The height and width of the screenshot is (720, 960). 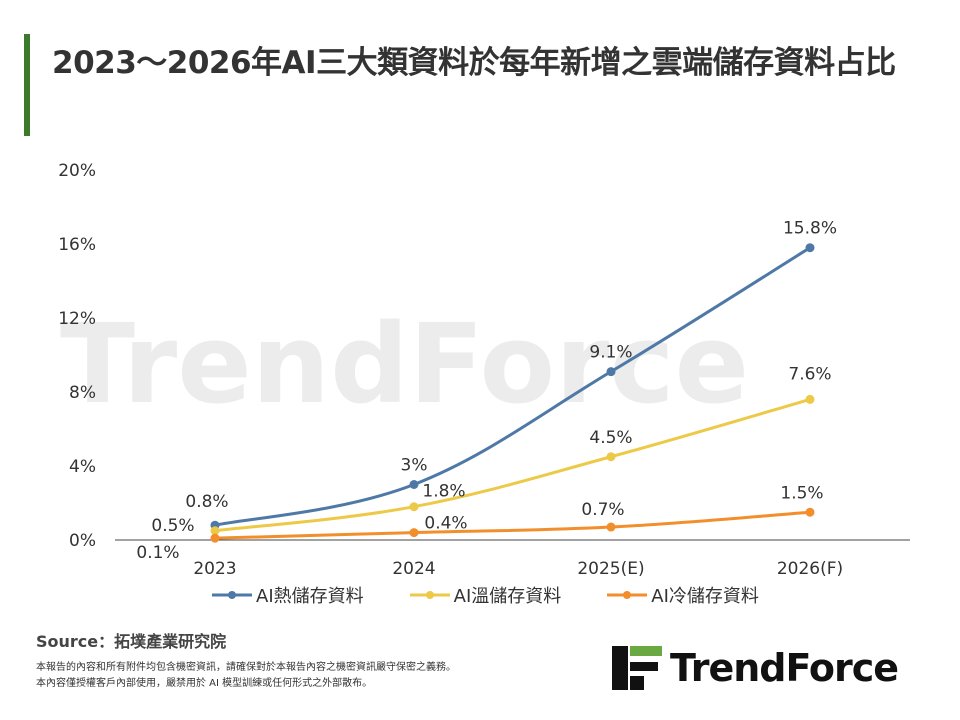 I want to click on data-label: 0.7%, so click(x=602, y=510).